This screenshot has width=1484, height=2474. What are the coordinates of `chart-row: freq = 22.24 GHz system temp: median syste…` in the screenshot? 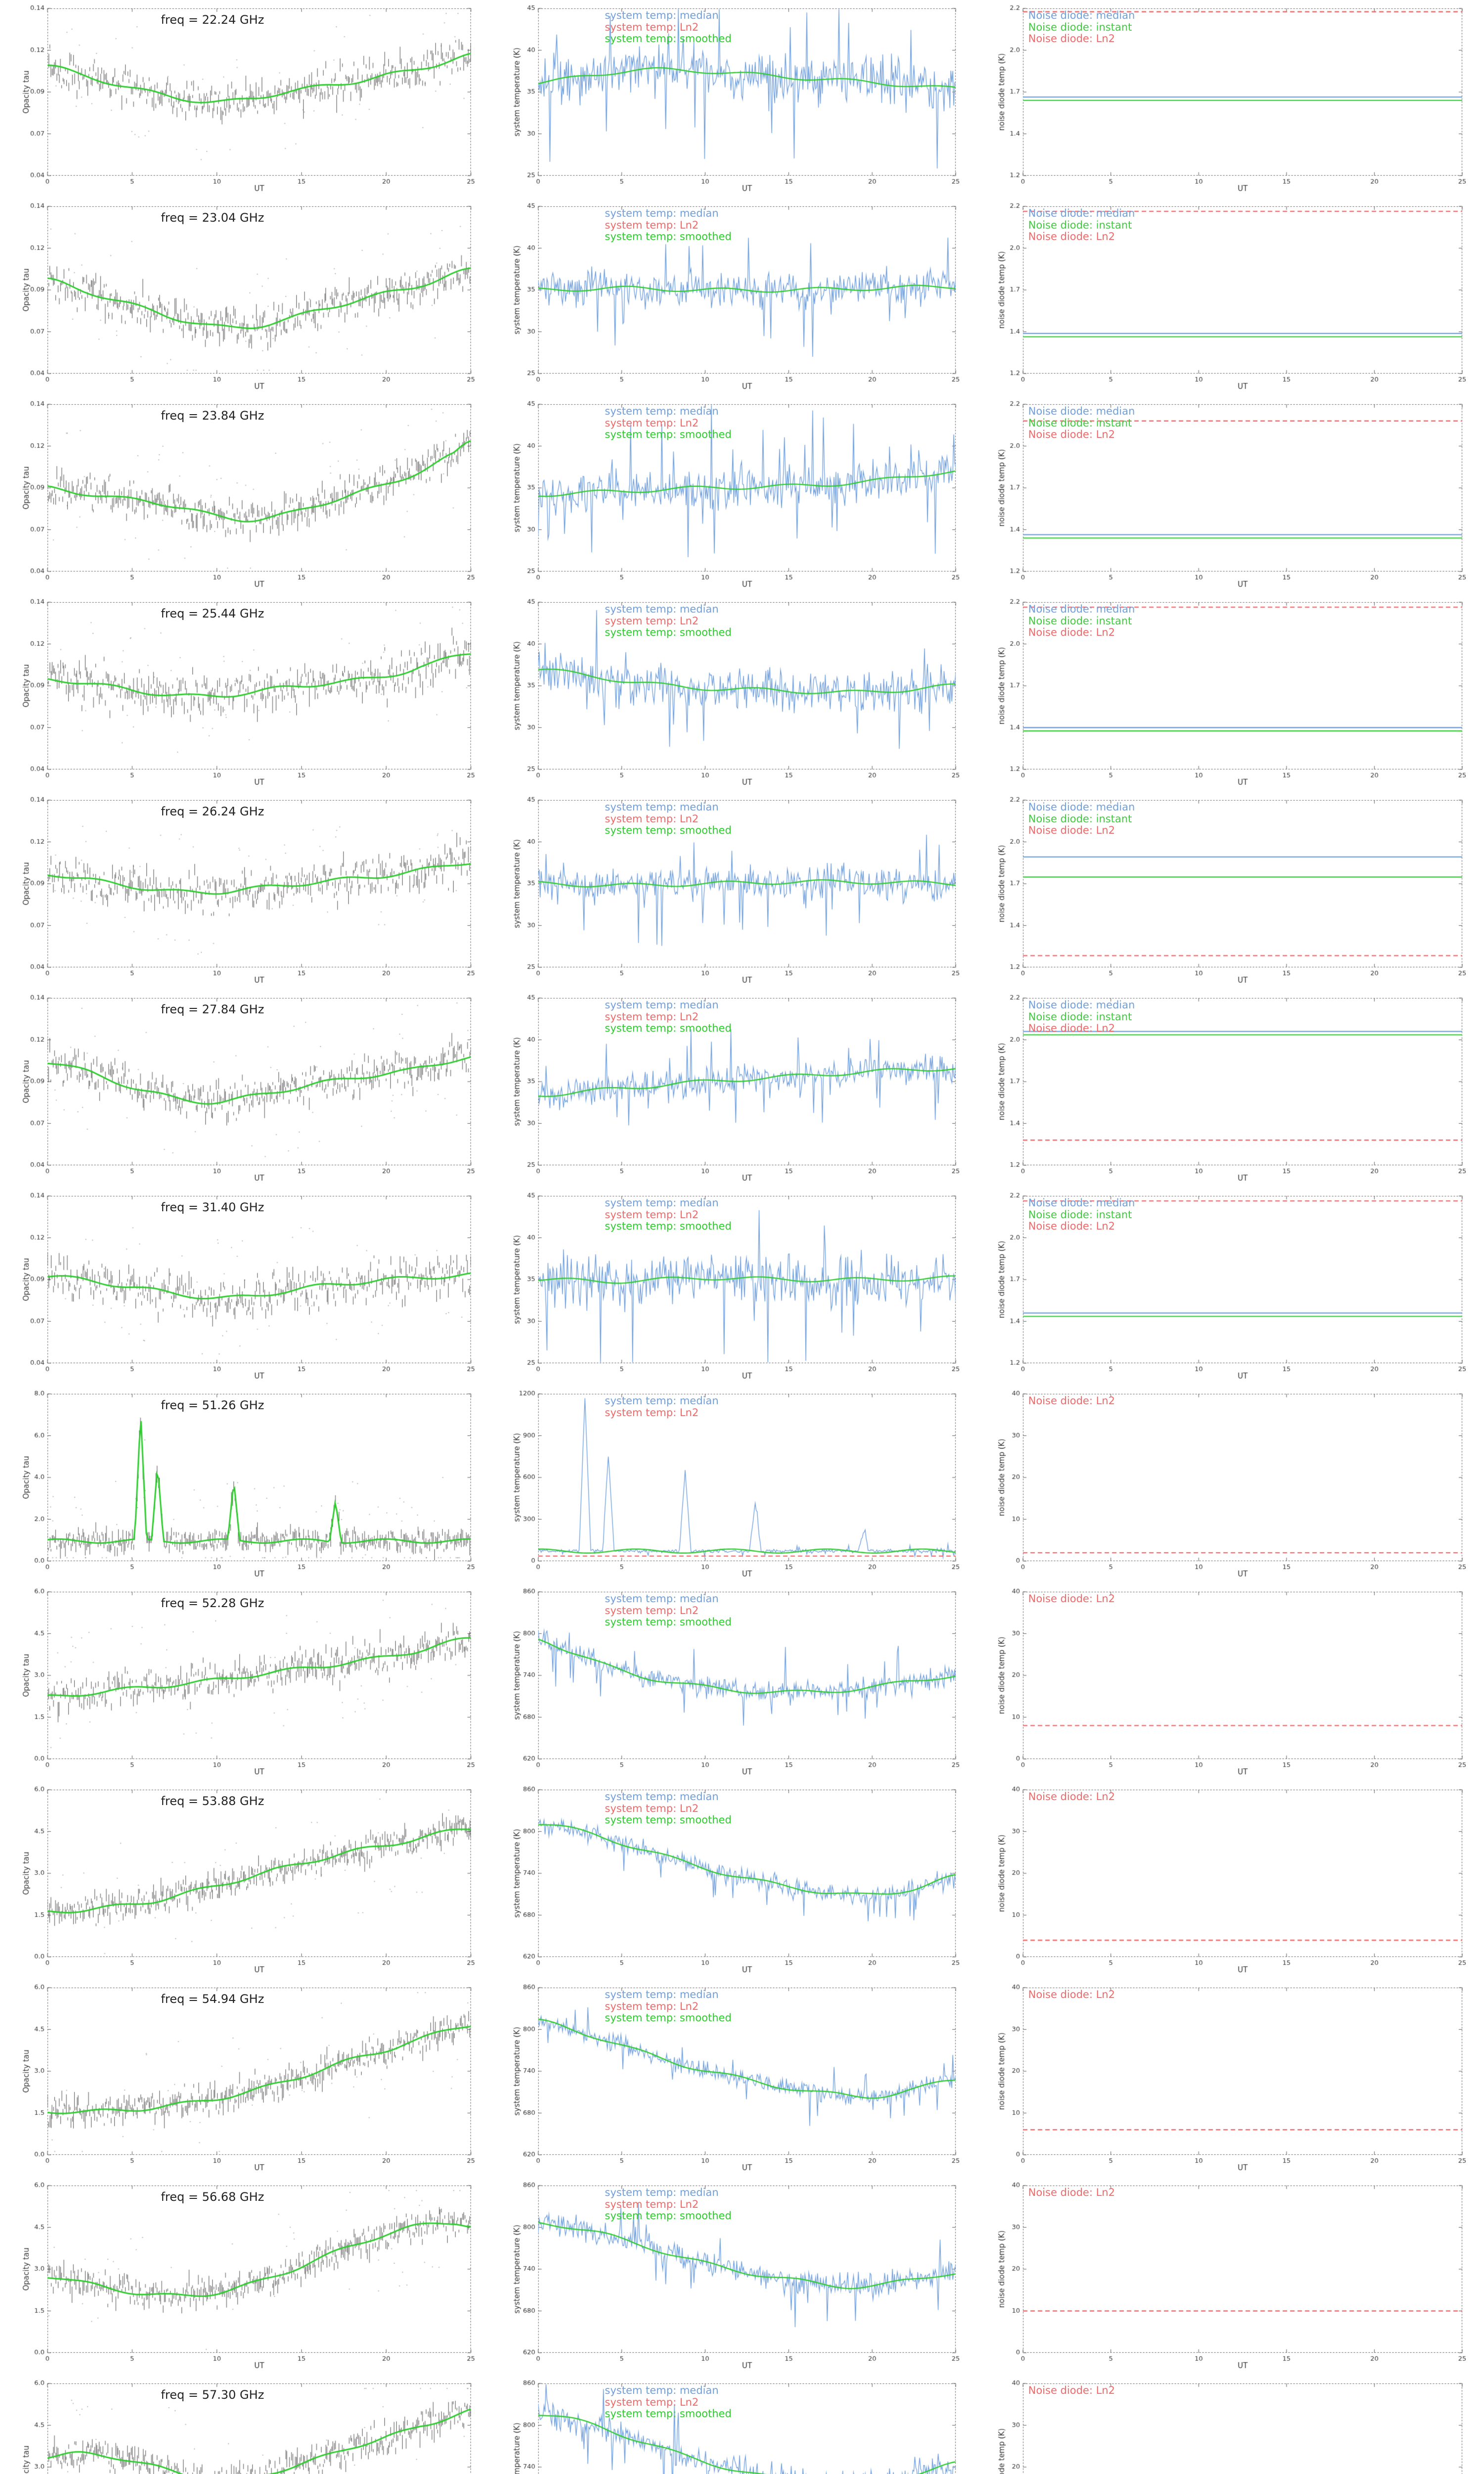 It's located at (742, 99).